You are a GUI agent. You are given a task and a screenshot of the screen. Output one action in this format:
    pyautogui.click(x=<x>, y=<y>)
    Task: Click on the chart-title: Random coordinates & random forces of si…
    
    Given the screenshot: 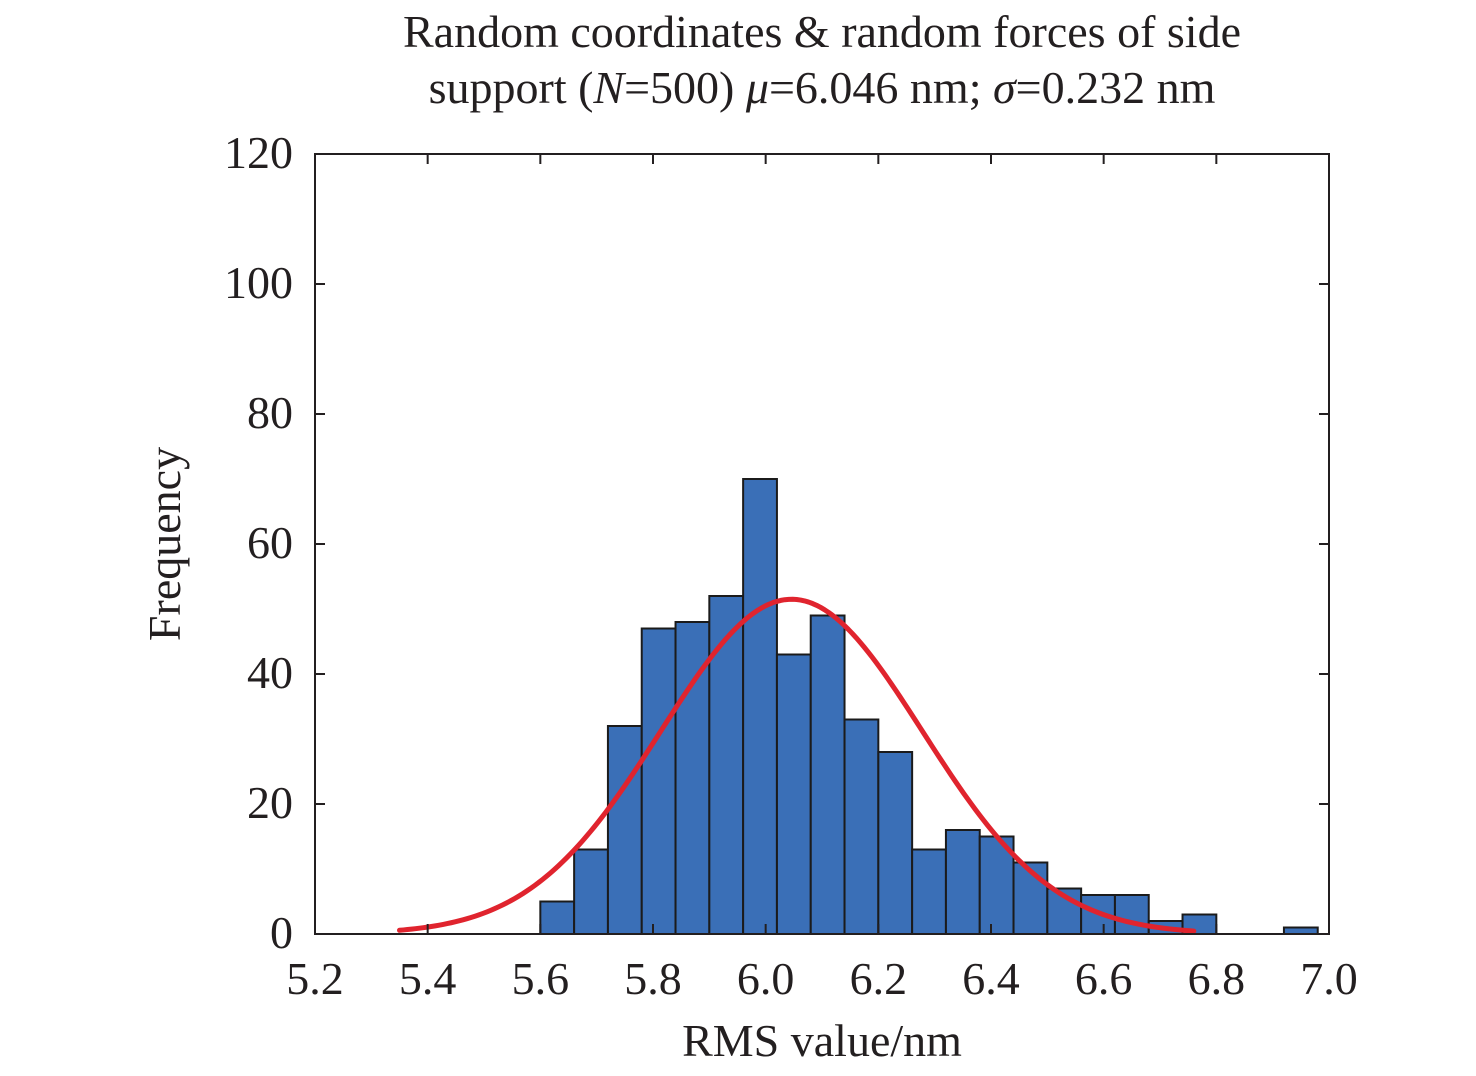 What is the action you would take?
    pyautogui.click(x=822, y=60)
    